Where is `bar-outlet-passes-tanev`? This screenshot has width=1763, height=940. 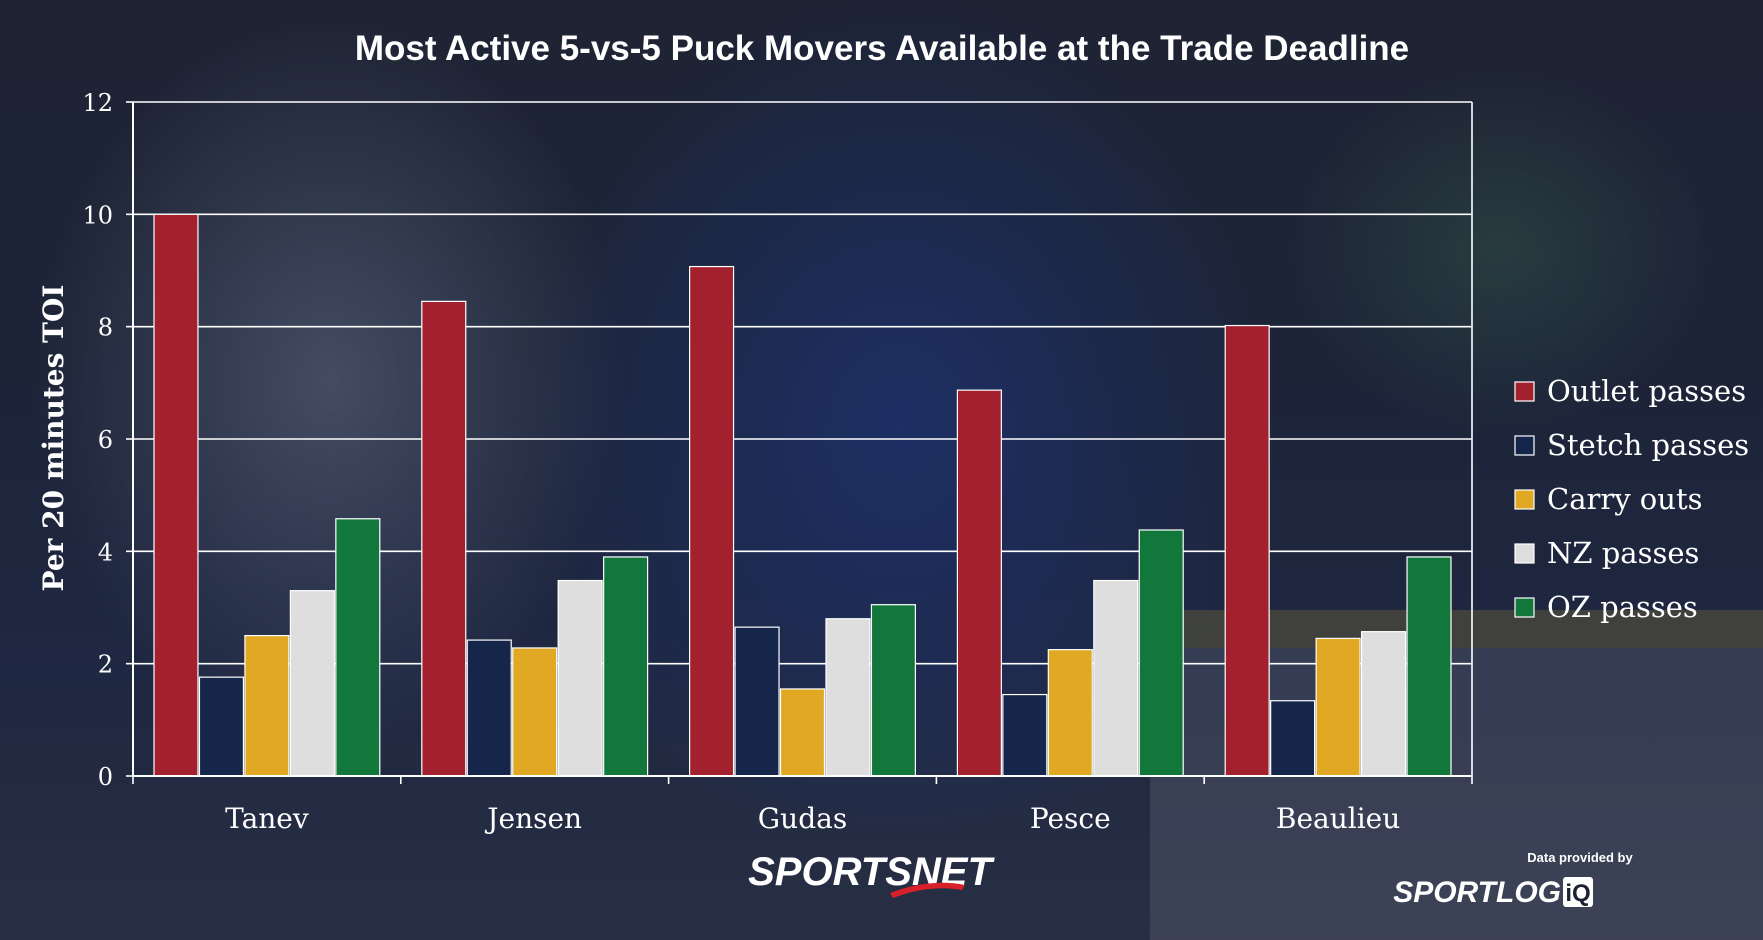 bar-outlet-passes-tanev is located at coordinates (176, 495).